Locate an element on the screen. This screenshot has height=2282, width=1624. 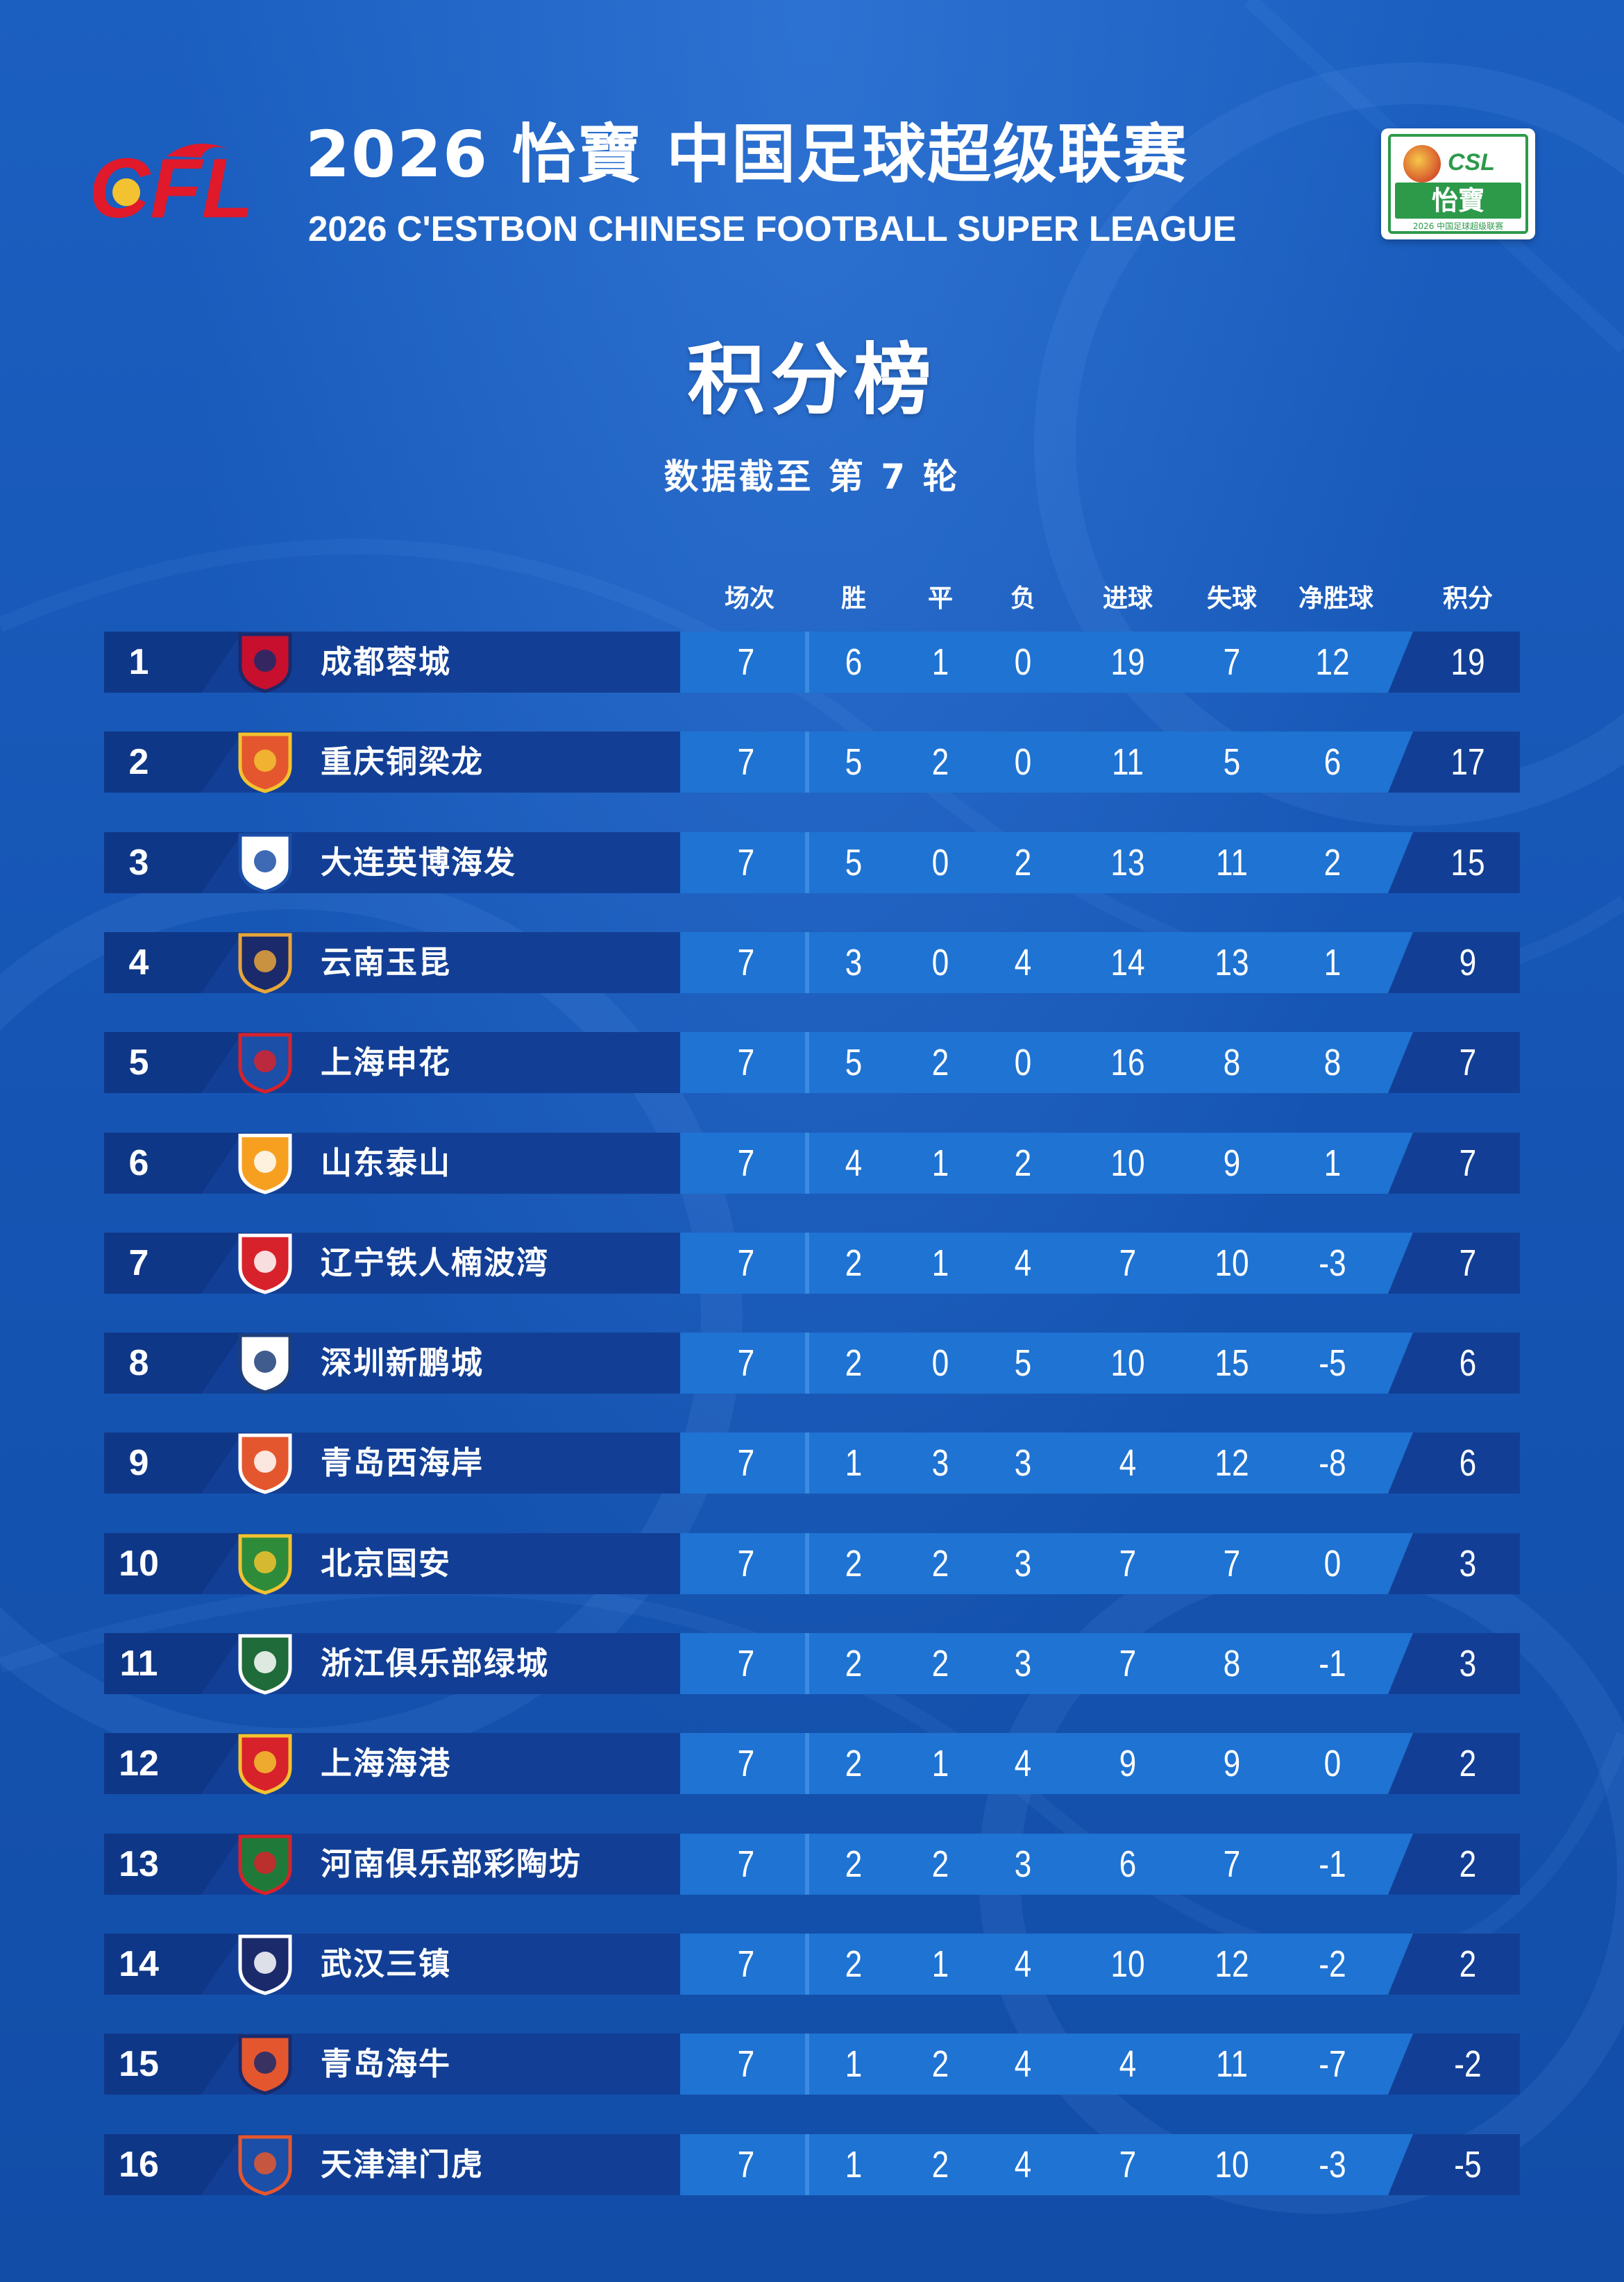
rank: 5 is located at coordinates (138, 1062).